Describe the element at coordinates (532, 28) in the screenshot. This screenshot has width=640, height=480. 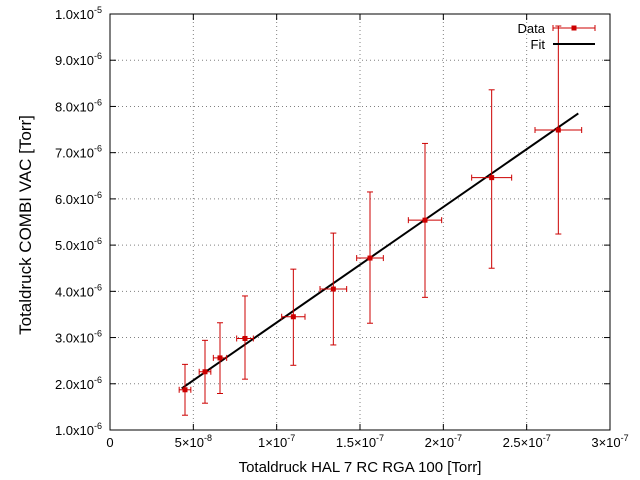
I see `legend-label: Data` at that location.